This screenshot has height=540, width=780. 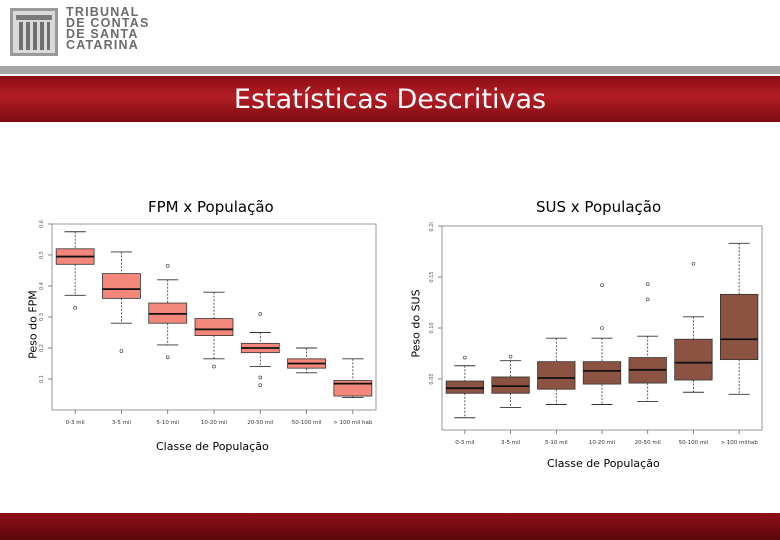 What do you see at coordinates (103, 45) in the screenshot?
I see `org-line: CATARINA` at bounding box center [103, 45].